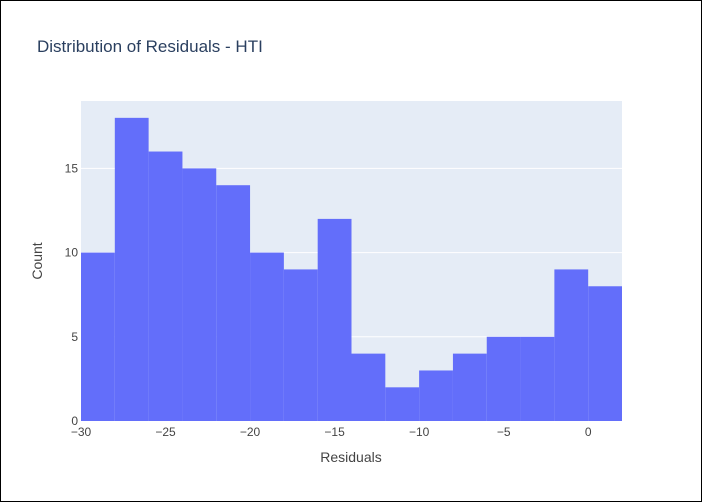 The image size is (702, 502). Describe the element at coordinates (74, 421) in the screenshot. I see `y-tick-label: 0` at that location.